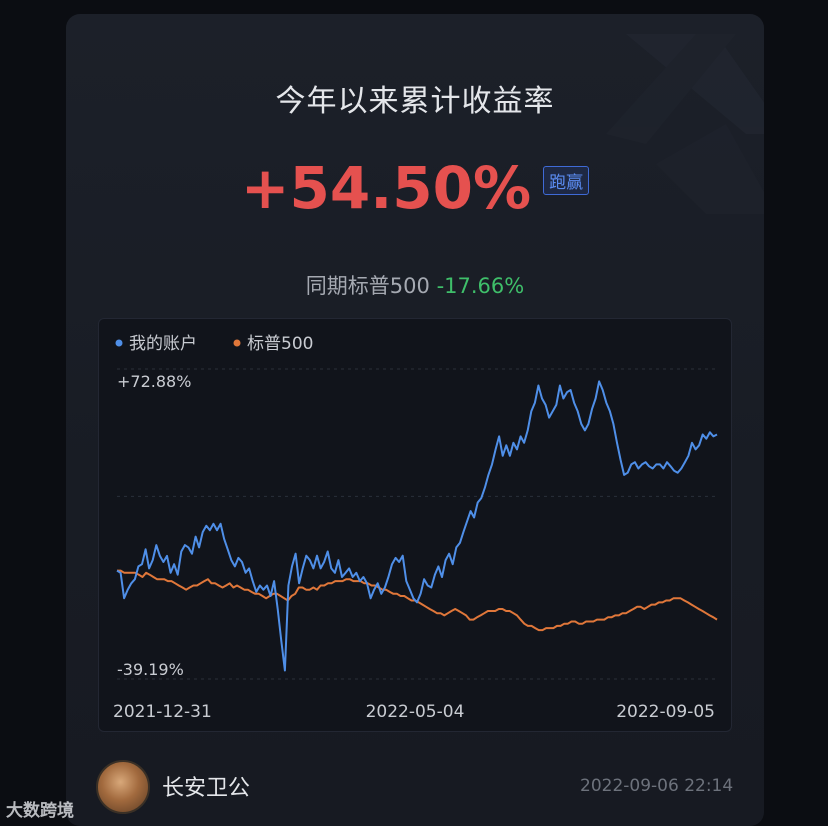 The image size is (828, 826). Describe the element at coordinates (163, 344) in the screenshot. I see `legend-label: 我的账户` at that location.